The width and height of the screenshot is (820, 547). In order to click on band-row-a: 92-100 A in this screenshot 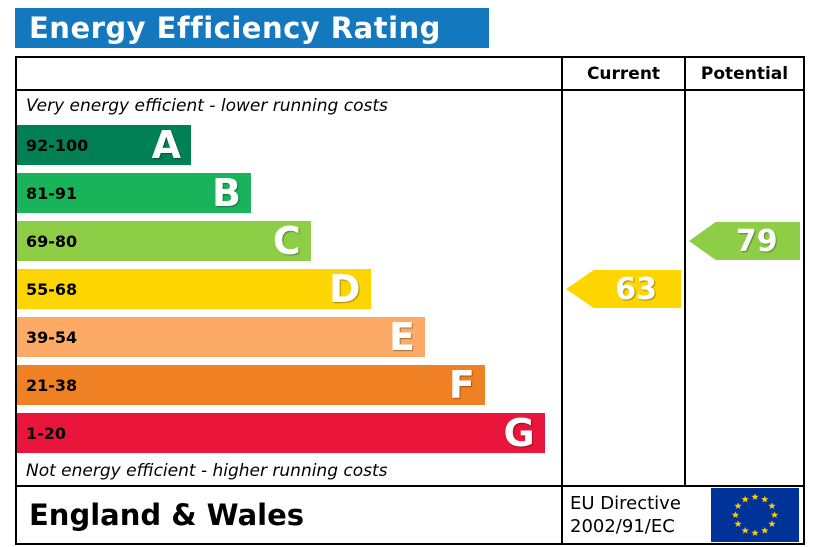, I will do `click(410, 145)`.